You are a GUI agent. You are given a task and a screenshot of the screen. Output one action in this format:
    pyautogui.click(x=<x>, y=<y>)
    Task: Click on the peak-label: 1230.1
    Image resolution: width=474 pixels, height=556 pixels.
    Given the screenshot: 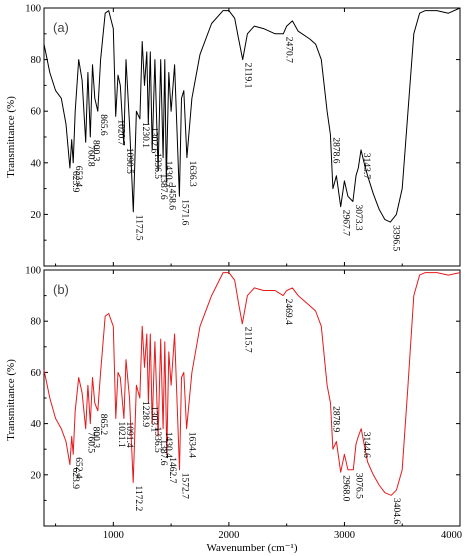 What is the action you would take?
    pyautogui.click(x=145, y=135)
    